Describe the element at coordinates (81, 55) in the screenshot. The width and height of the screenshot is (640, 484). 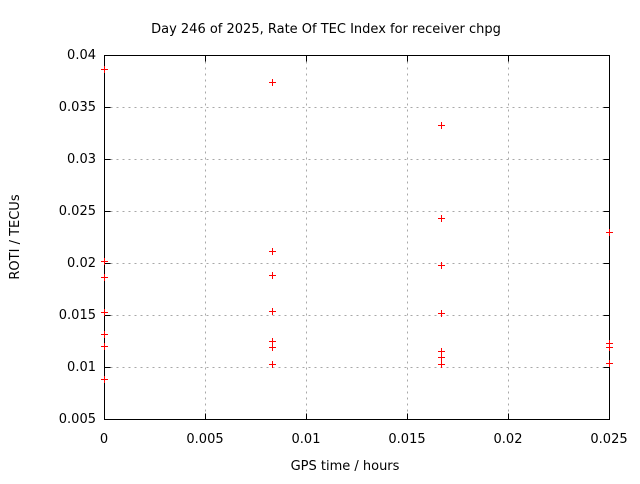
I see `y-tick-label: 0.04` at that location.